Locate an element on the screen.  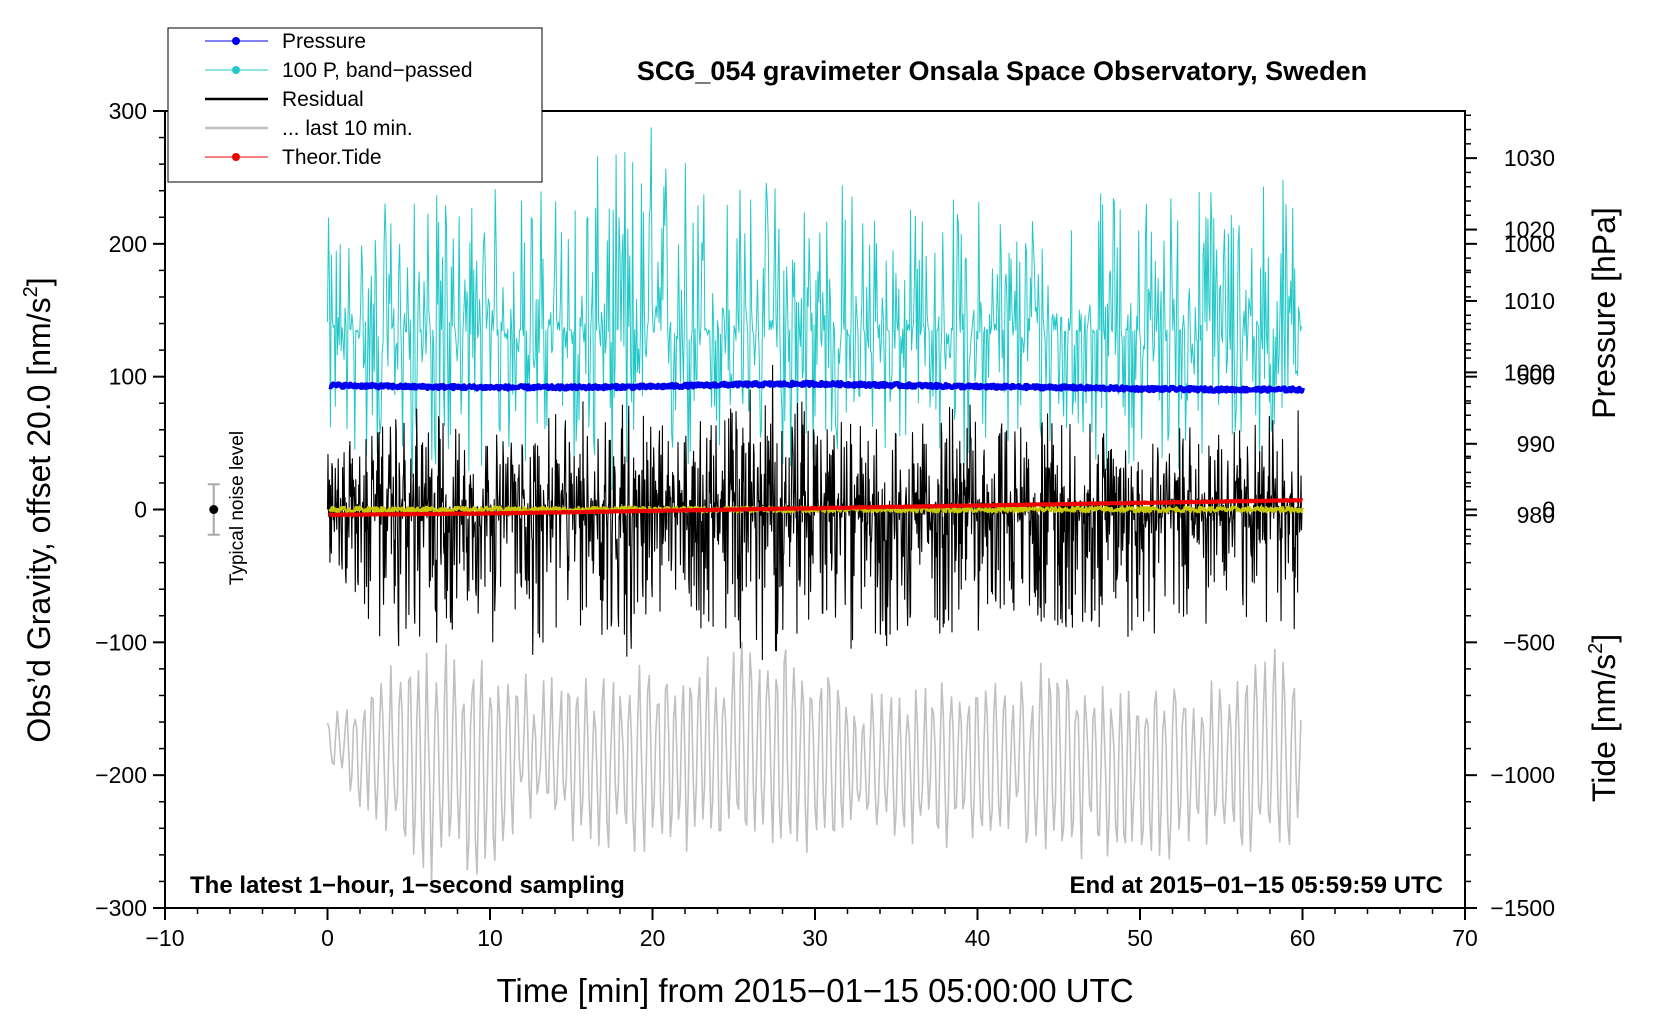
noise-label: Typical noise level is located at coordinates (237, 508).